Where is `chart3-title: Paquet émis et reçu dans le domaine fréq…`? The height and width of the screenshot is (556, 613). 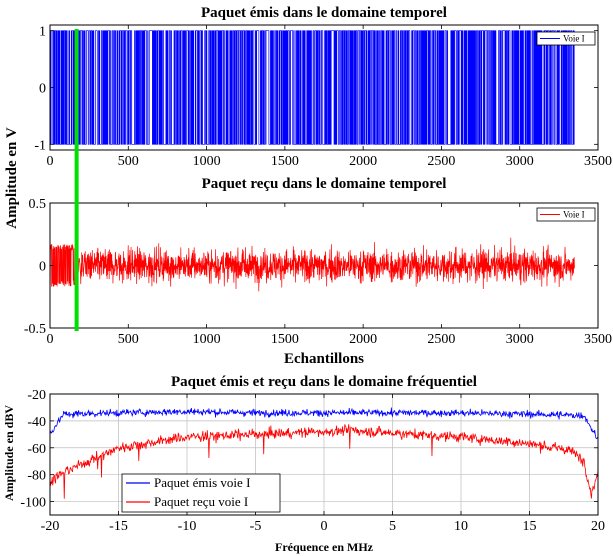 chart3-title: Paquet émis et reçu dans le domaine fréq… is located at coordinates (324, 382).